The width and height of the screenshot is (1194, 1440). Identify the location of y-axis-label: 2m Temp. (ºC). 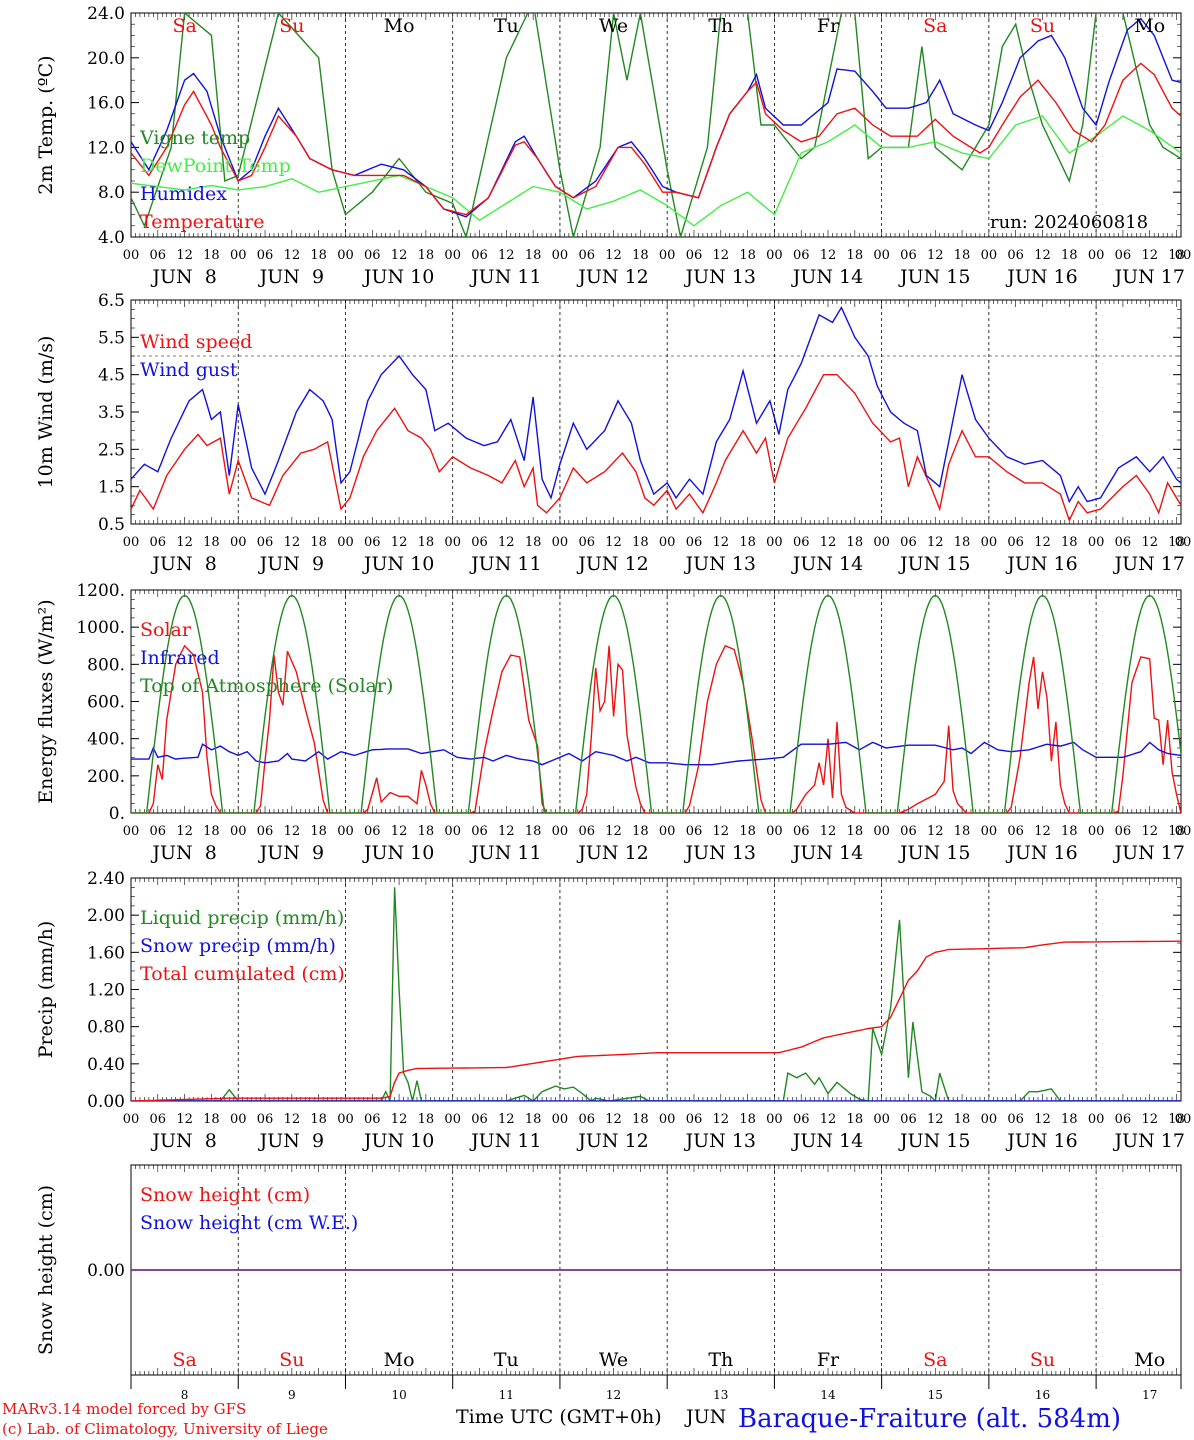
(46, 124).